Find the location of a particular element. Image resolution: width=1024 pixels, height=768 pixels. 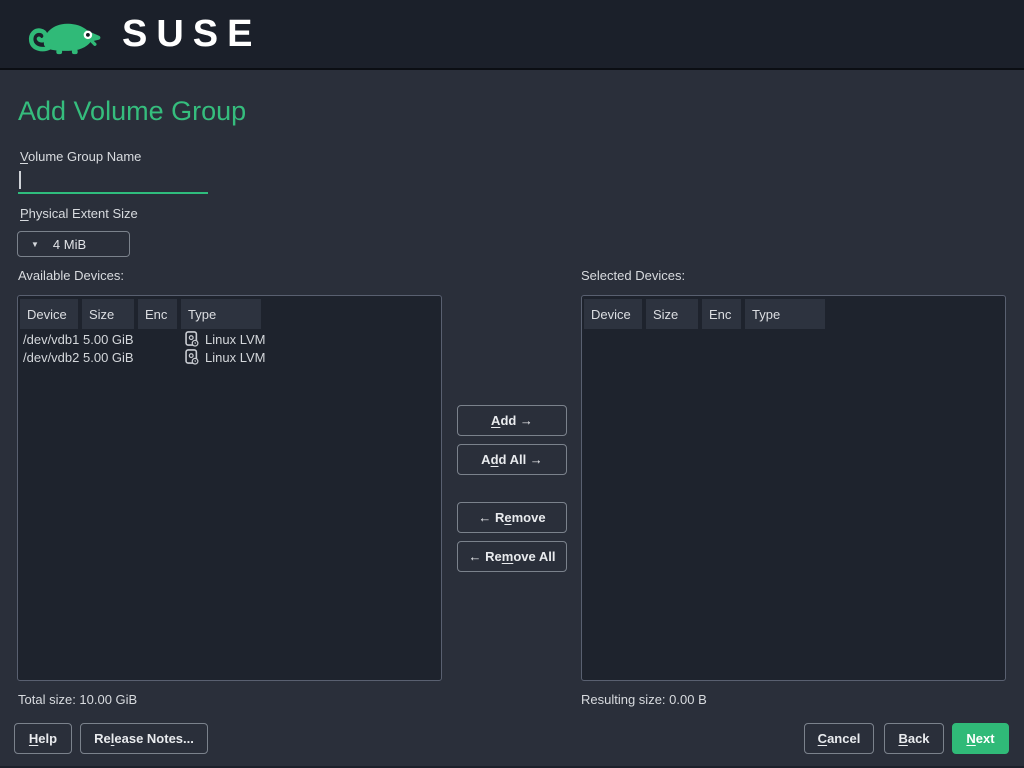

table-row: /dev/vdb1 5.00 GiB Linux LVM is located at coordinates (229, 340).